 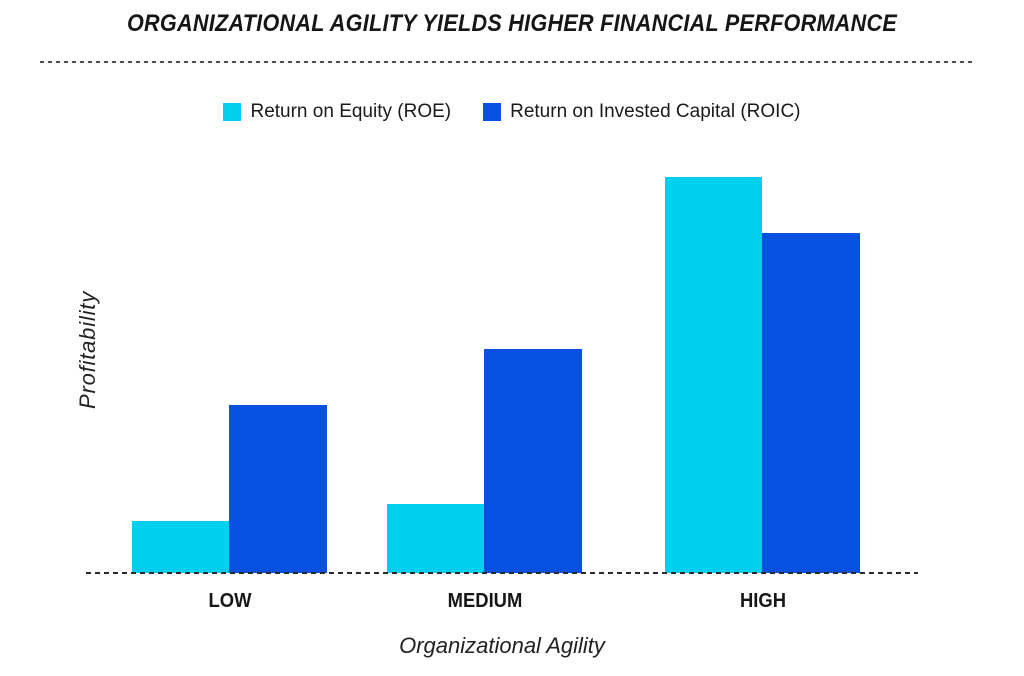 I want to click on bar-group-high, so click(x=762, y=375).